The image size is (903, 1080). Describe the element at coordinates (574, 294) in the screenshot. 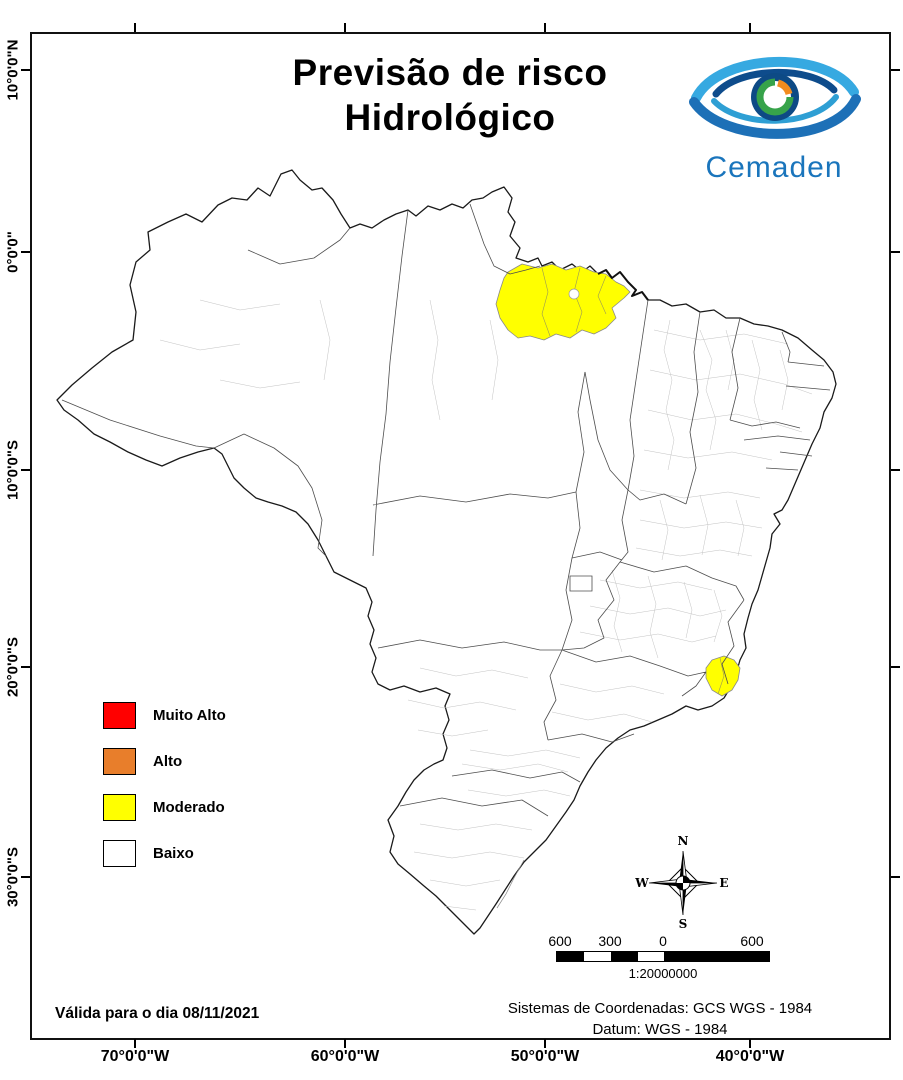

I see `risk-region-enclave` at that location.